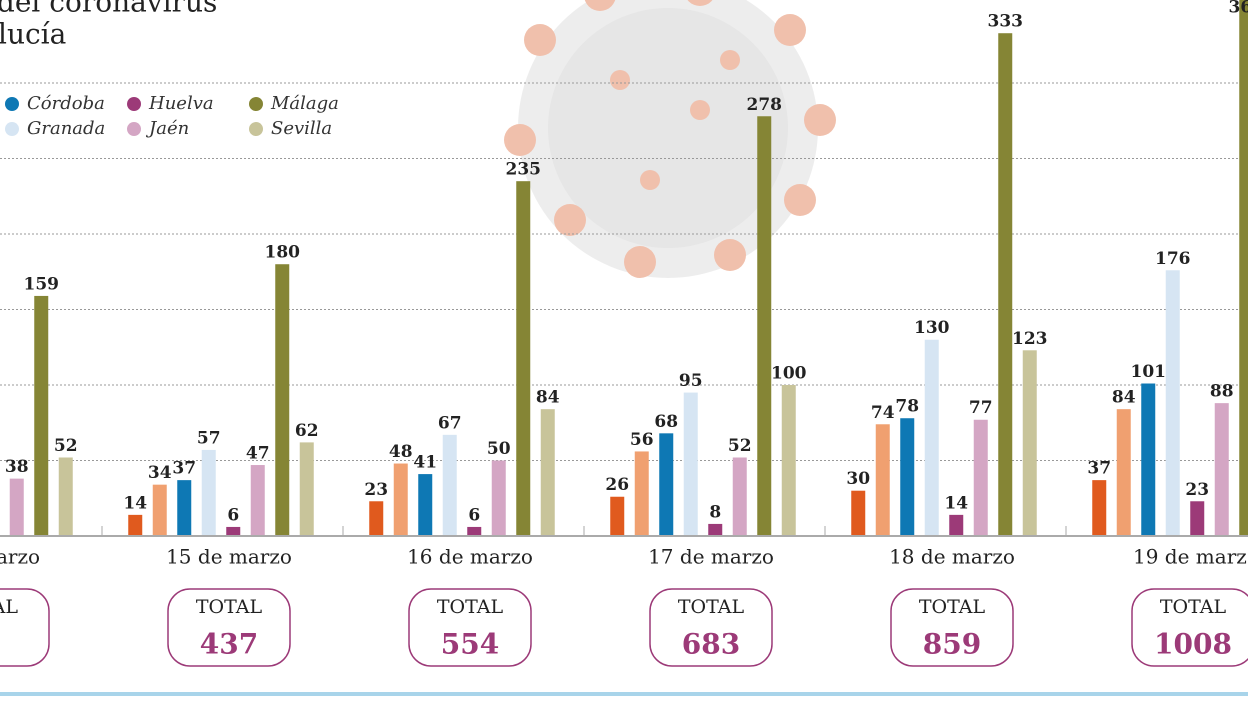 This screenshot has height=702, width=1248. Describe the element at coordinates (20, 557) in the screenshot. I see `x-tick-label: arzo` at that location.